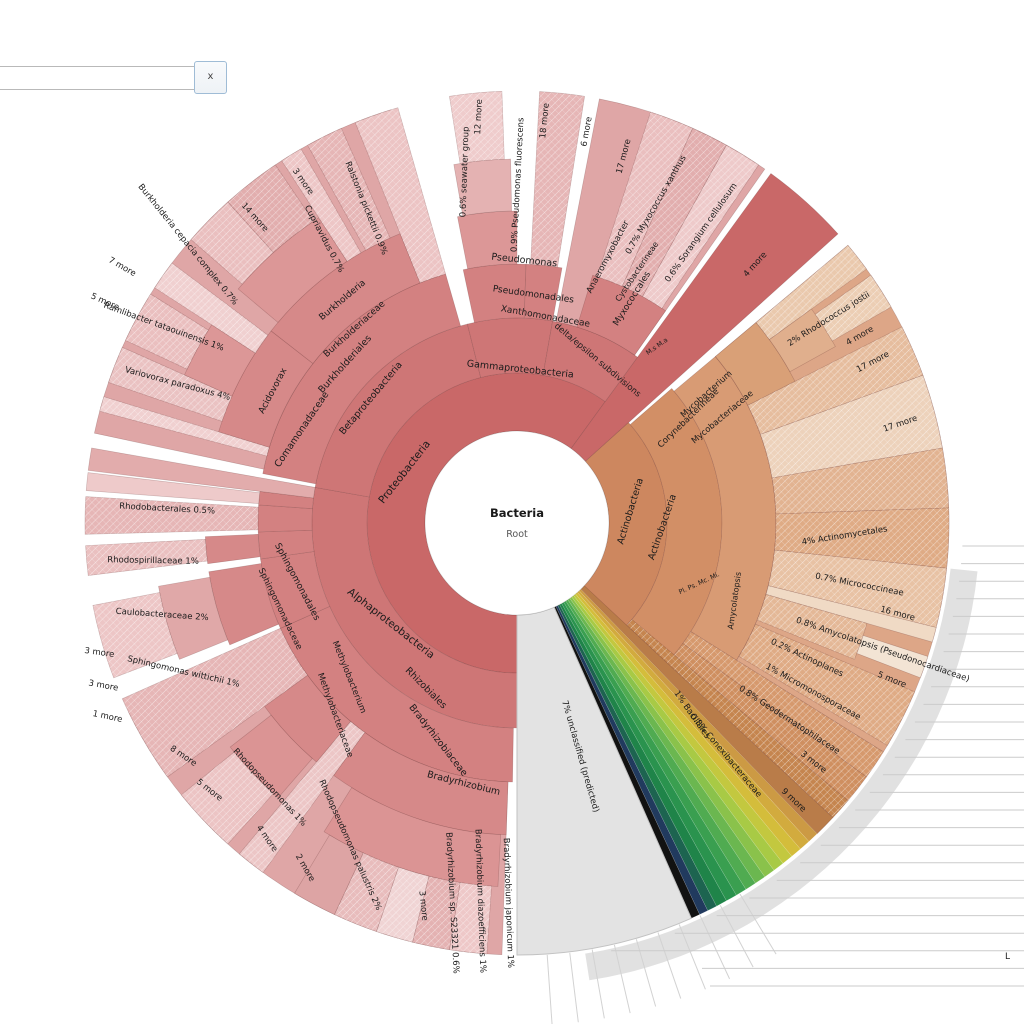  Describe the element at coordinates (517, 523) in the screenshot. I see `chart-center-circle` at that location.